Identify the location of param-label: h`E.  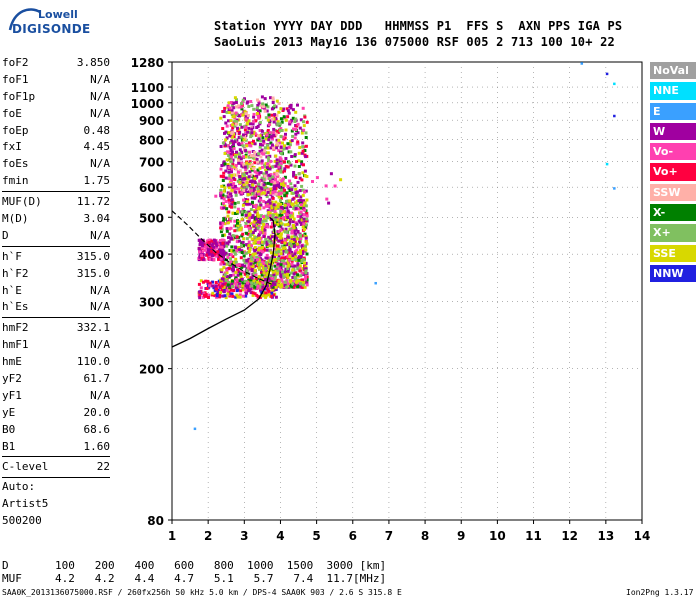
(12, 290).